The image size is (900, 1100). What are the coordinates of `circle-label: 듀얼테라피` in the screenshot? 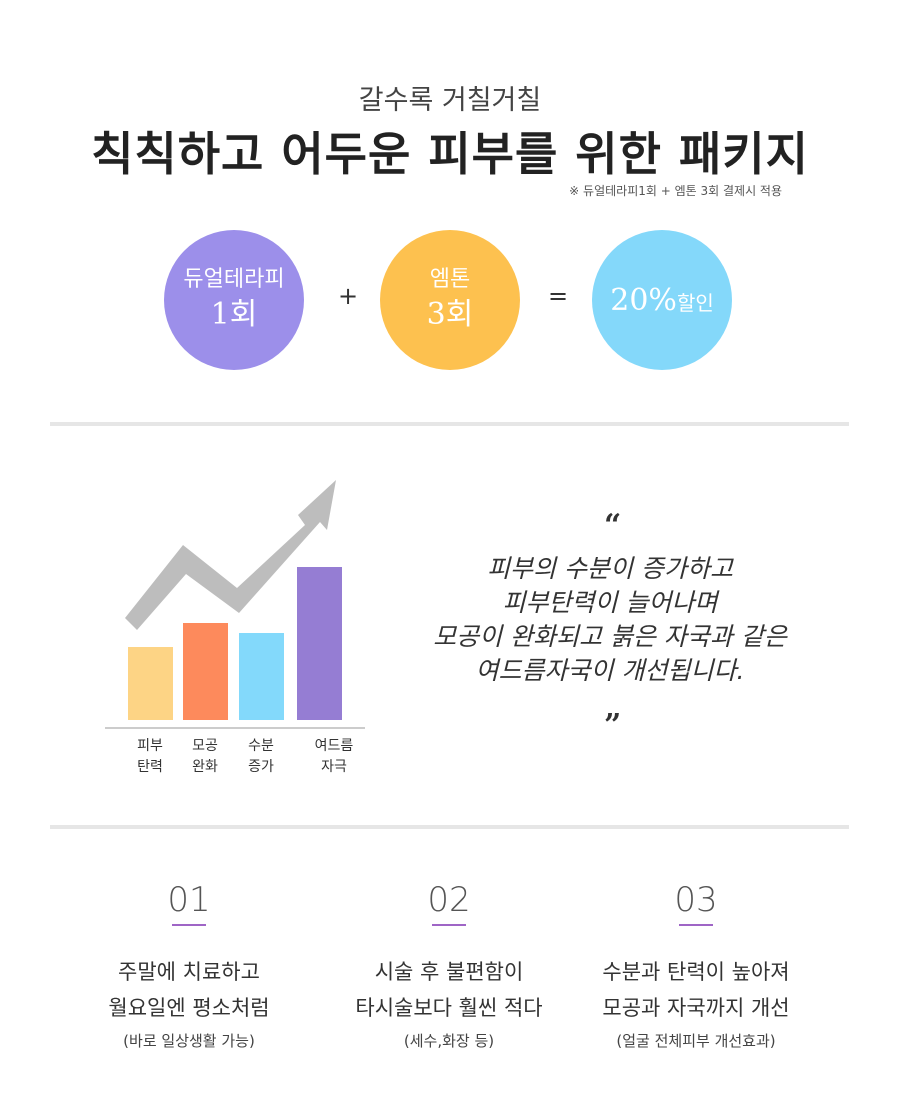 It's located at (234, 279).